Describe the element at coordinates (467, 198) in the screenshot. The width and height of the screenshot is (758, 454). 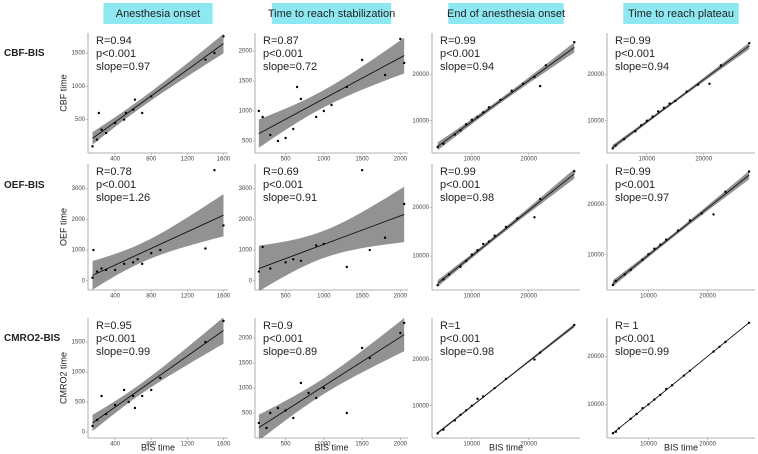
I see `stat-text: slope=0.98` at that location.